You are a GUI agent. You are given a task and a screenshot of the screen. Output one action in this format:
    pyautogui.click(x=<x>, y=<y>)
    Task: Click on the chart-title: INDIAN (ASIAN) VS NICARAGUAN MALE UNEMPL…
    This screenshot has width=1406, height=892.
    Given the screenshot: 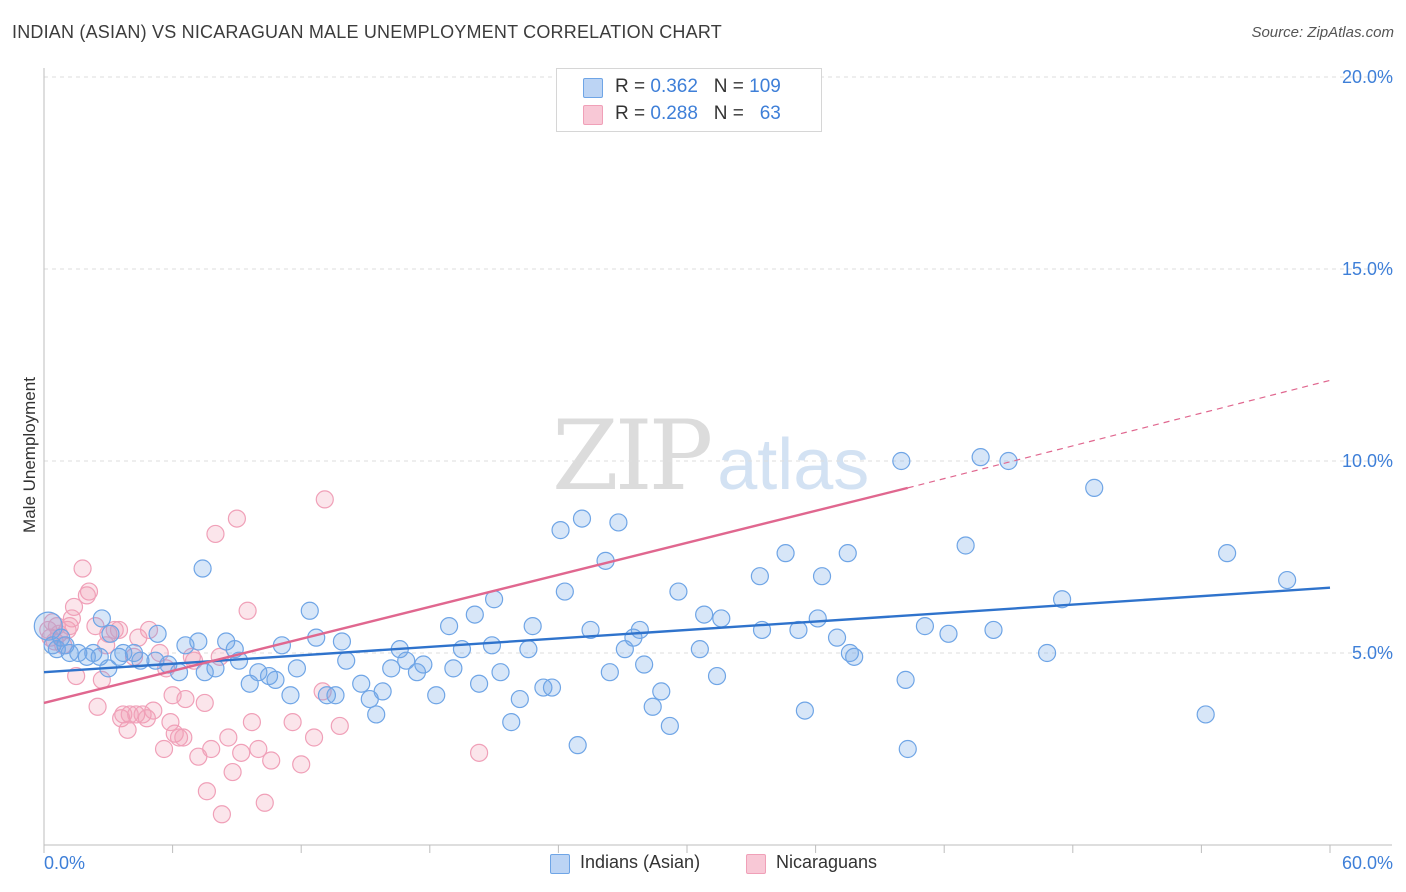 What is the action you would take?
    pyautogui.click(x=367, y=32)
    